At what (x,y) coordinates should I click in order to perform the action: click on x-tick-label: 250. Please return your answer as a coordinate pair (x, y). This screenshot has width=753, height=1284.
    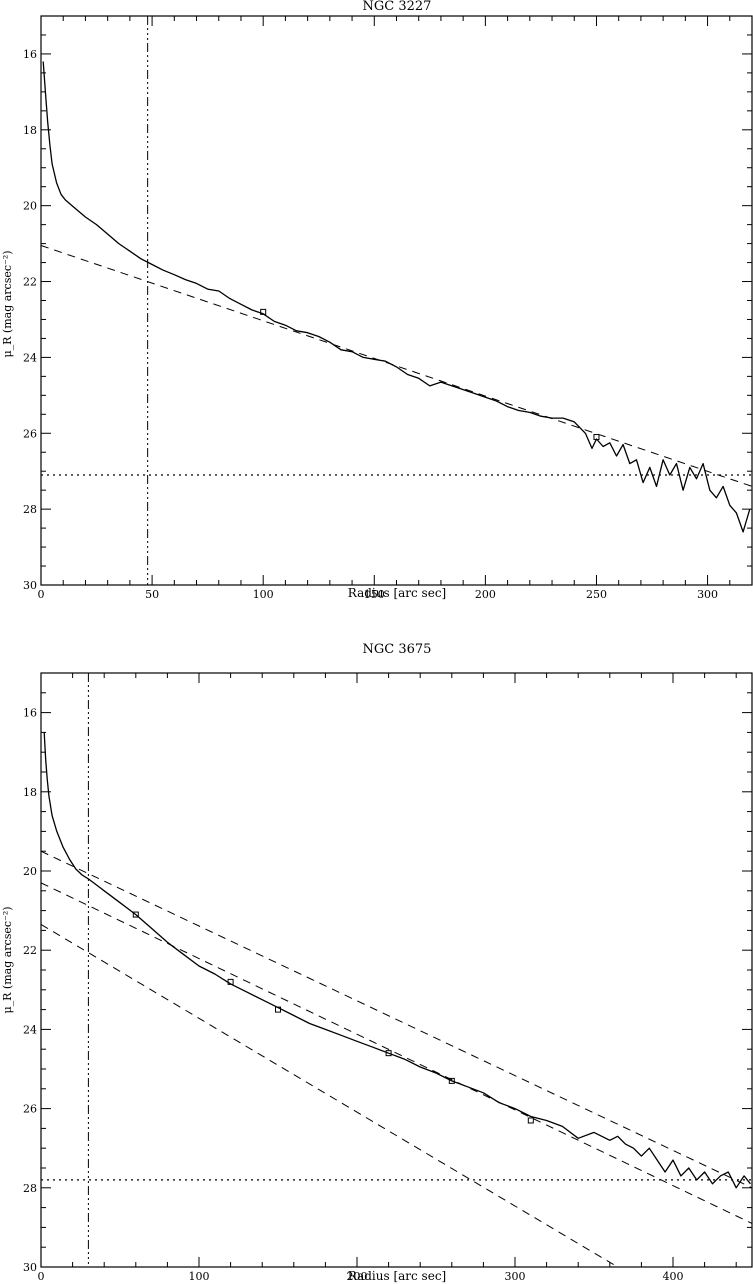
    Looking at the image, I should click on (596, 594).